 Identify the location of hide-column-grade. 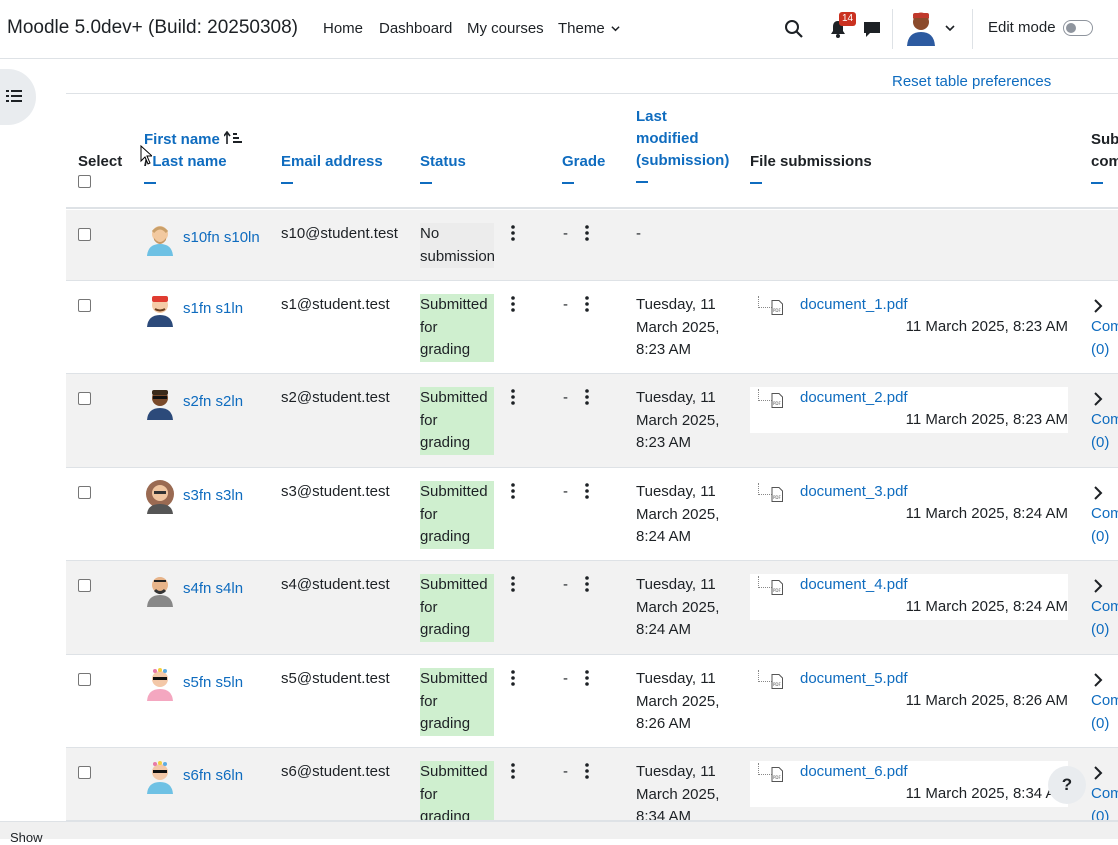
(568, 183).